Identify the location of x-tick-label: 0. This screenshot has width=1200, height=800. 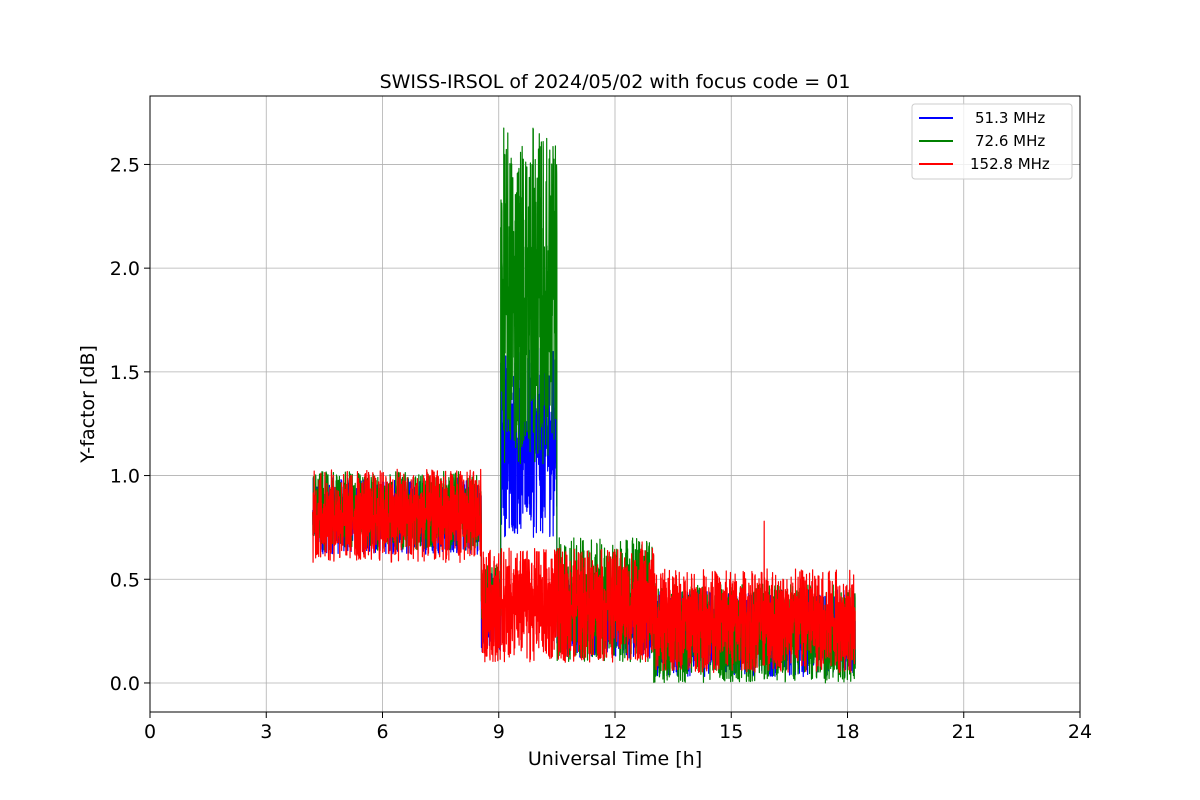
(150, 732).